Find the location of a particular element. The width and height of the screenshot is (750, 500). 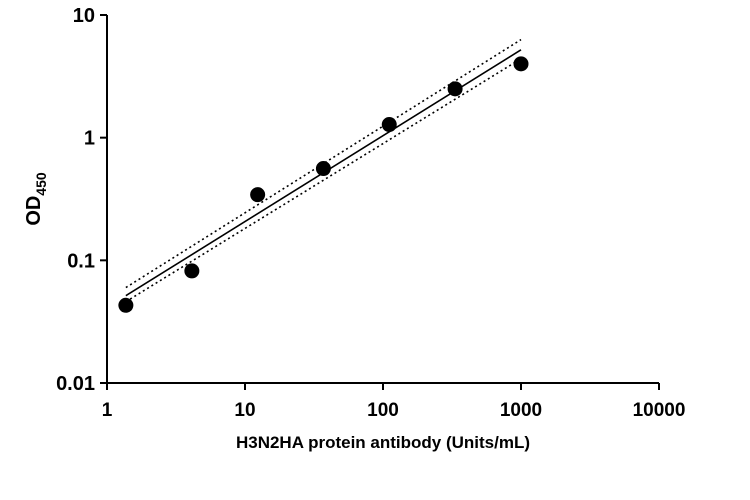

x-tick-label: 10 is located at coordinates (244, 410).